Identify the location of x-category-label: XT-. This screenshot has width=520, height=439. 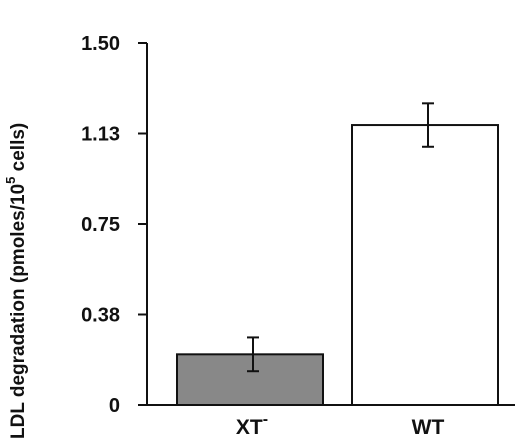
(252, 425).